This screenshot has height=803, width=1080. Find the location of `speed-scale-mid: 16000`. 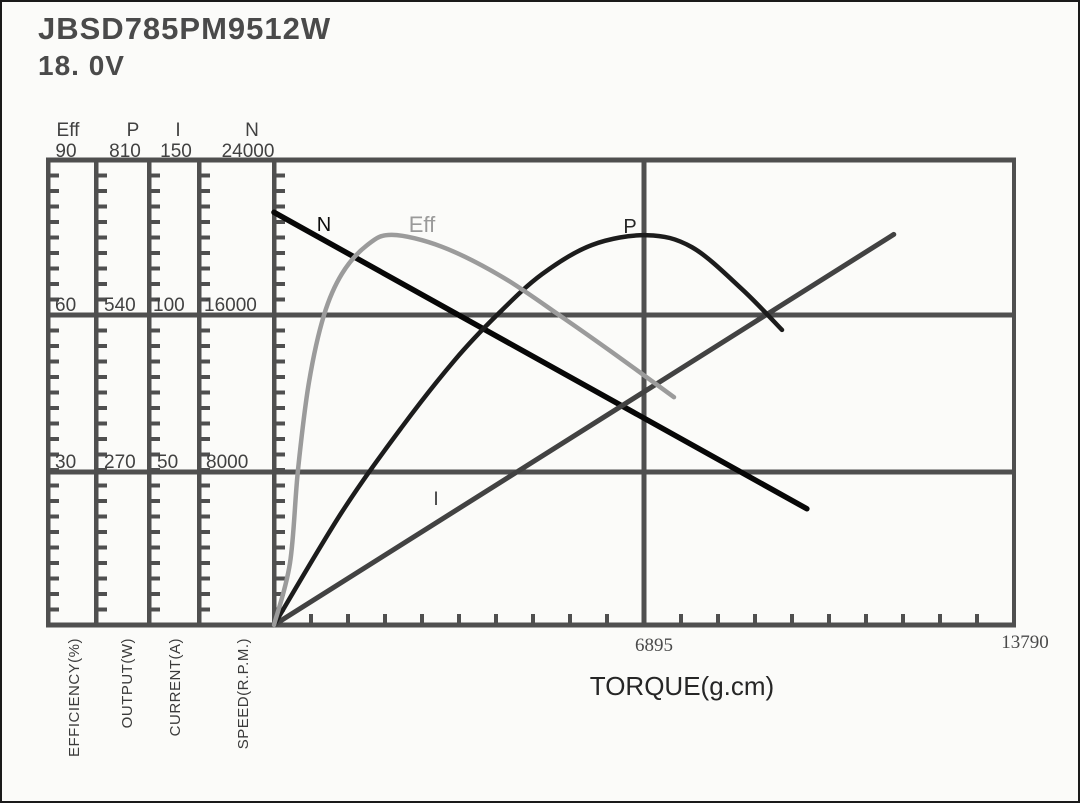

speed-scale-mid: 16000 is located at coordinates (230, 305).